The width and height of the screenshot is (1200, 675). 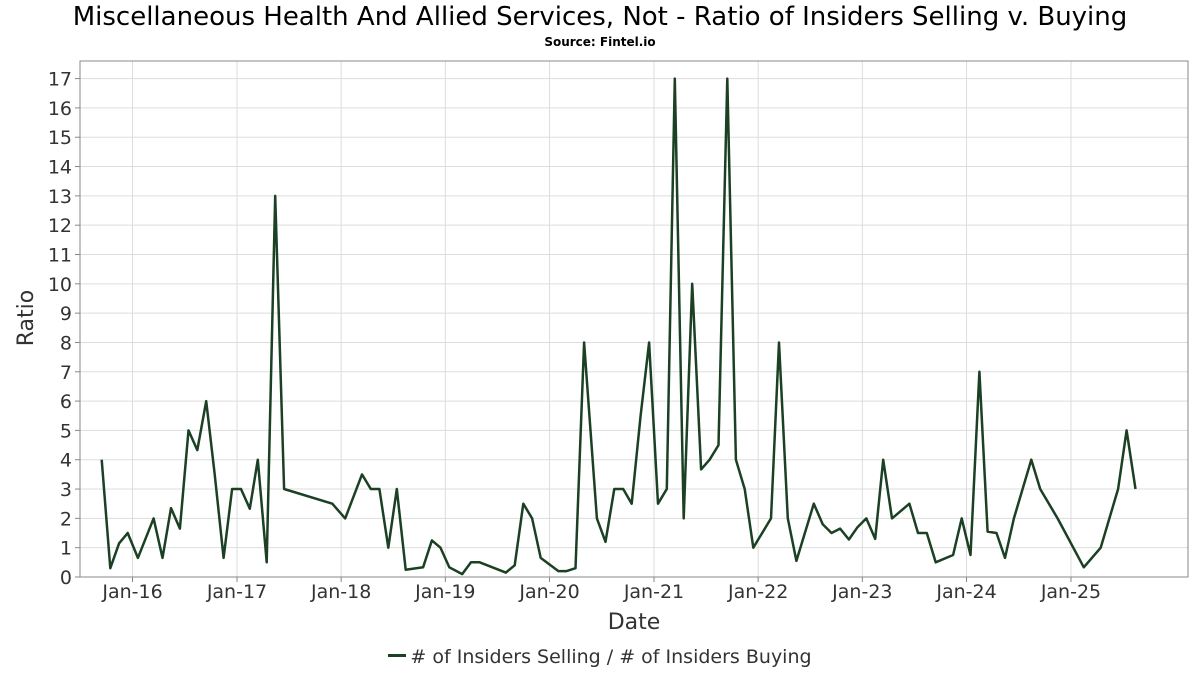 I want to click on y-axis-label: Ratio, so click(x=26, y=318).